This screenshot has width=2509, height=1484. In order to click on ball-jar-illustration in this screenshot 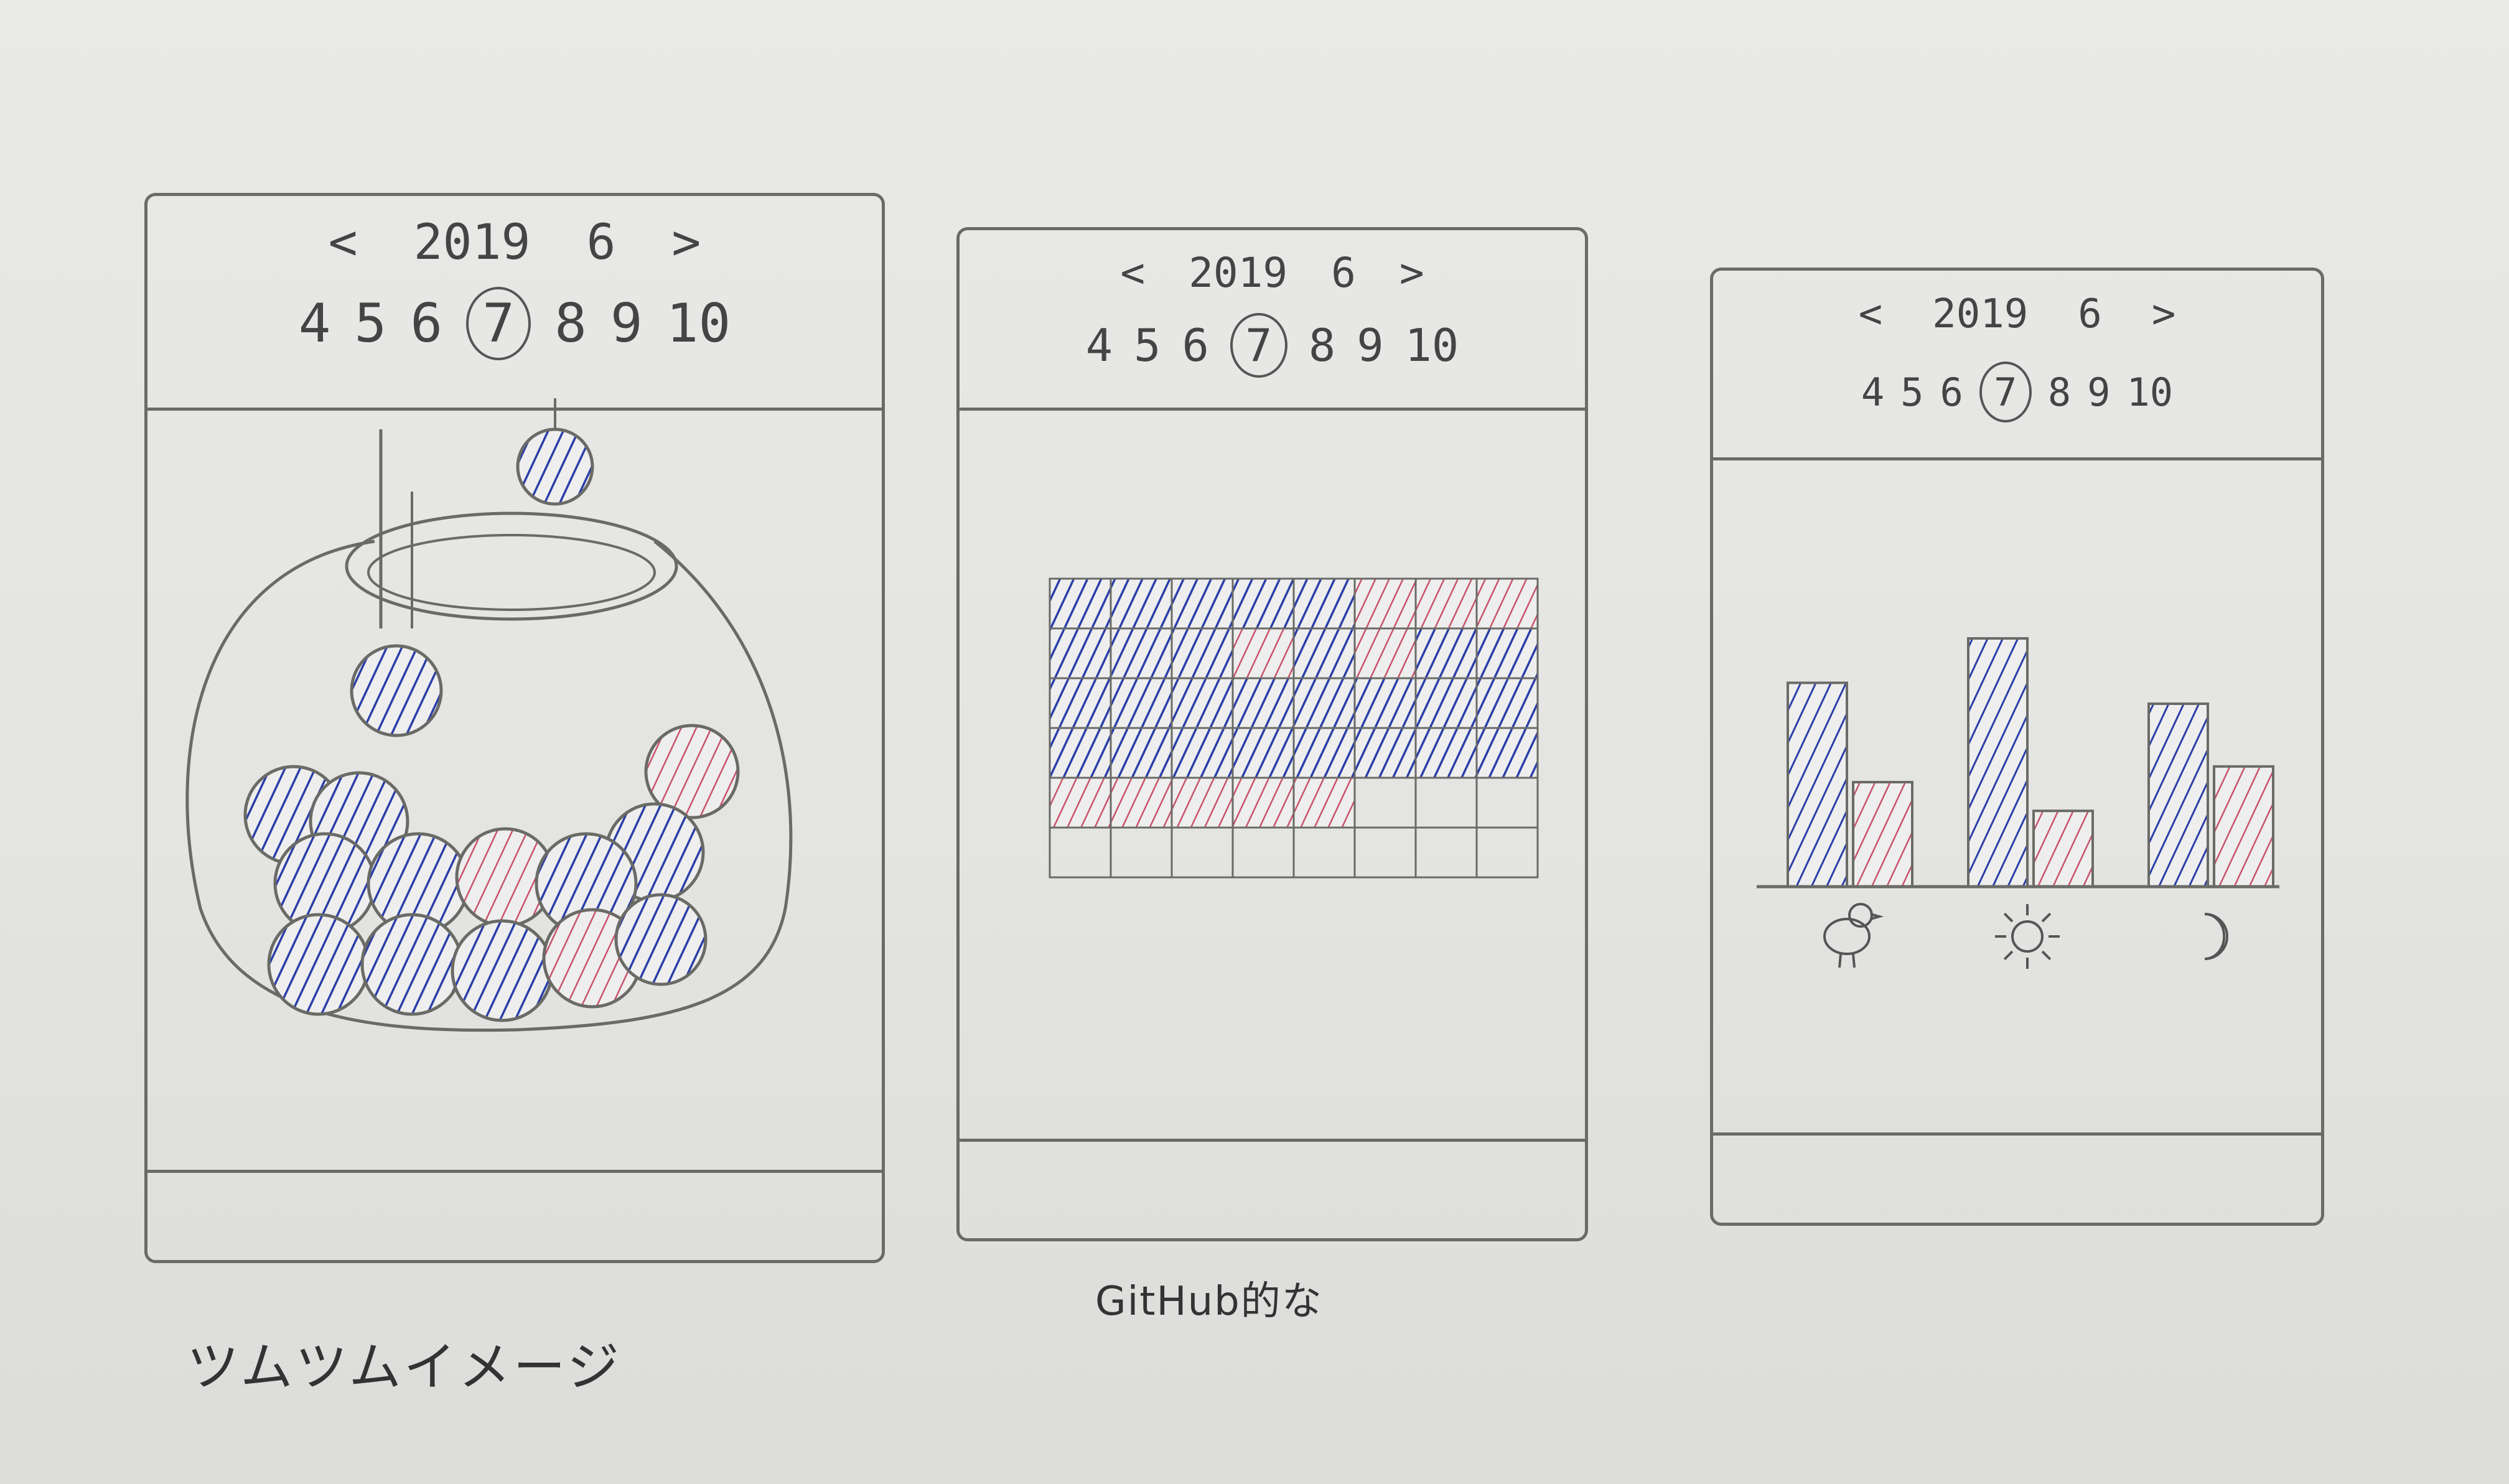, I will do `click(489, 715)`.